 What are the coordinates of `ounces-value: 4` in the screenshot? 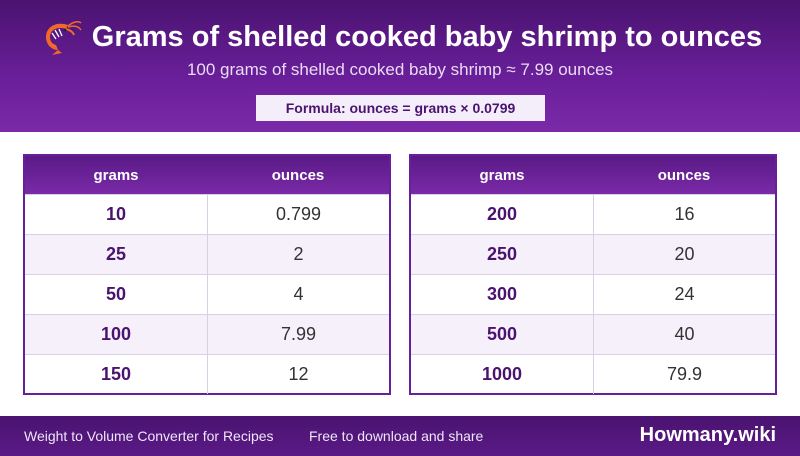 It's located at (298, 294).